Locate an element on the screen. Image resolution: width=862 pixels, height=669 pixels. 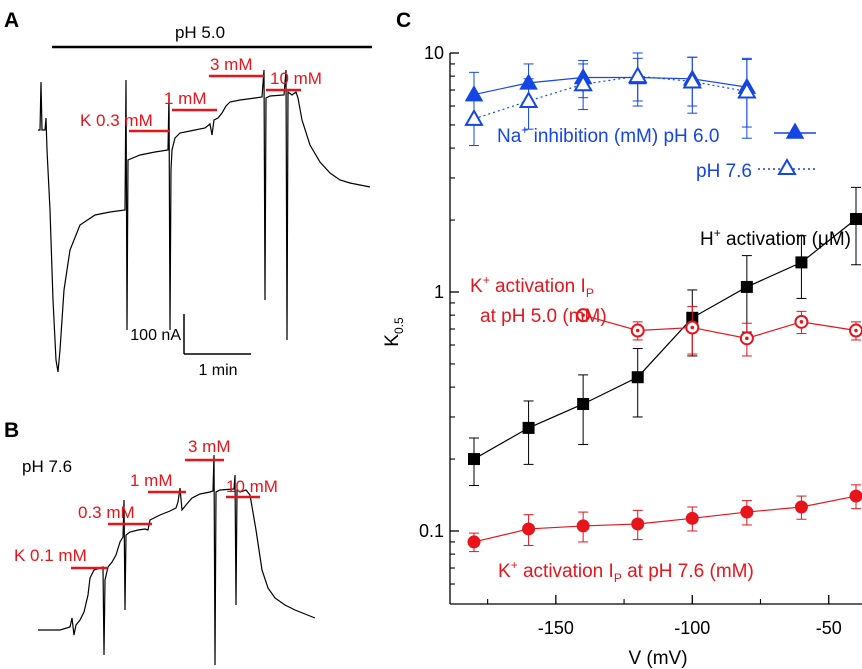
label-h-activation: H+ activation (μM) is located at coordinates (775, 238).